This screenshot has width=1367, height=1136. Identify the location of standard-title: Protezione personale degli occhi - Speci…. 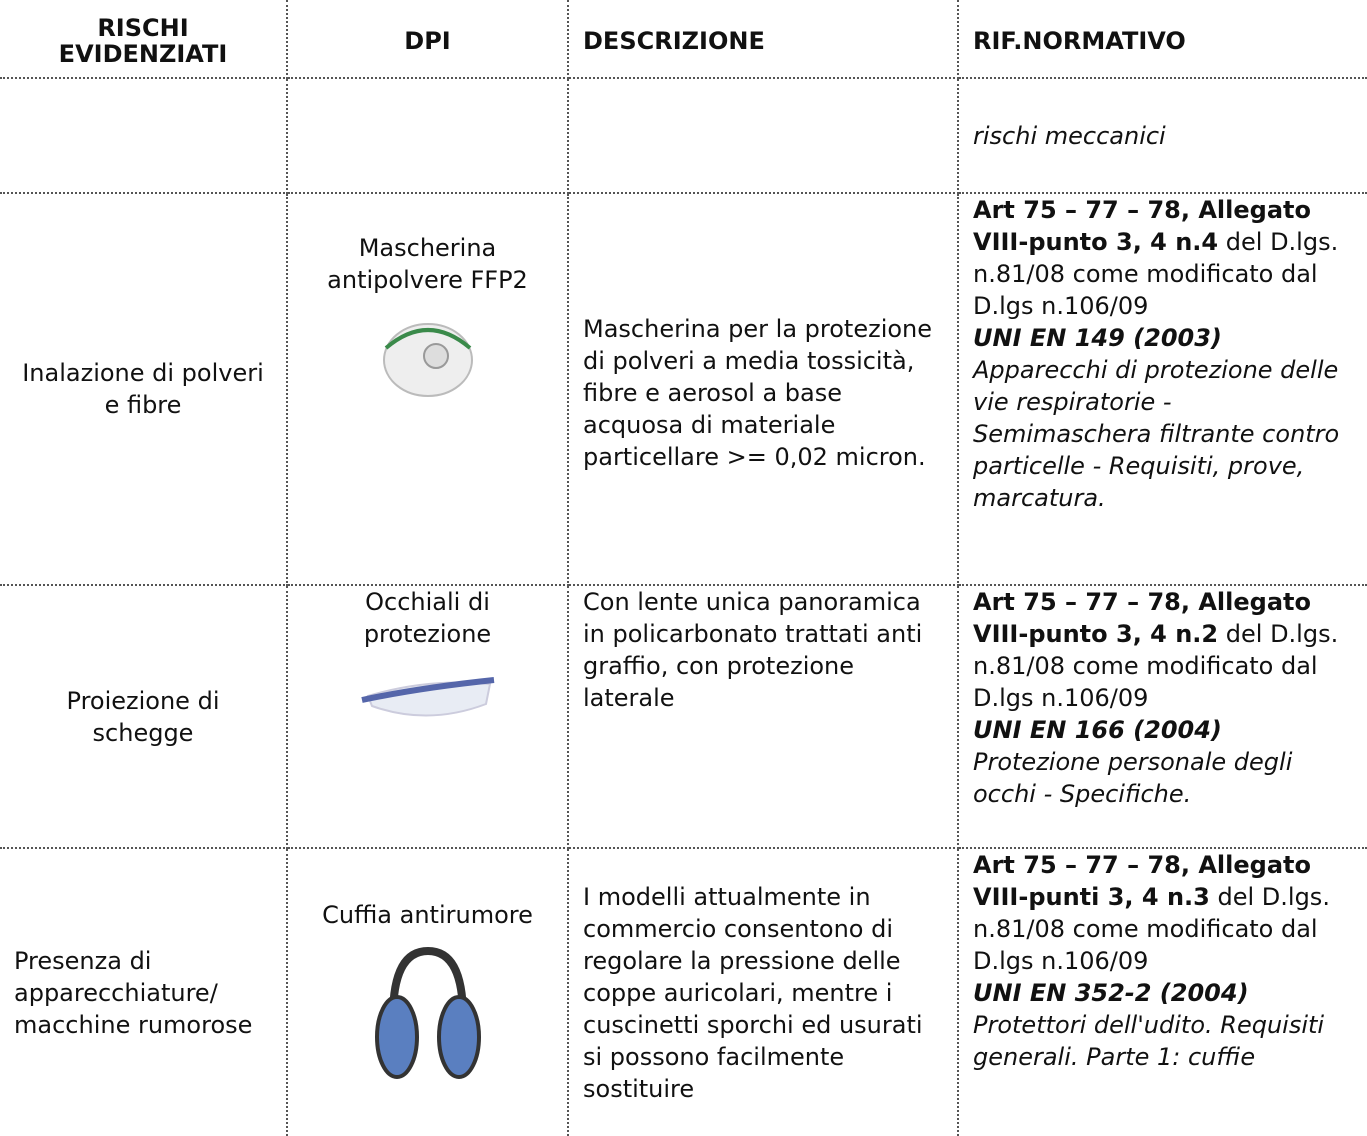
(1133, 778).